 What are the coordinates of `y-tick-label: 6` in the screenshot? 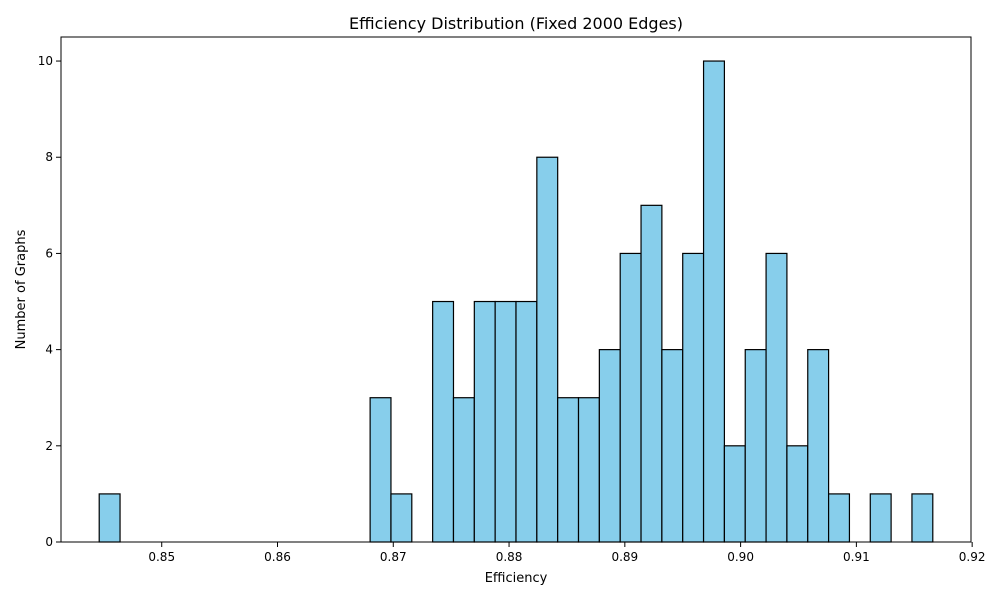 It's located at (49, 253).